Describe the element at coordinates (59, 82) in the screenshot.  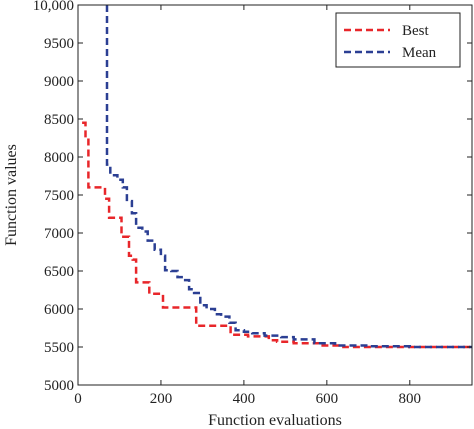
I see `y-tick-label: 9000` at that location.